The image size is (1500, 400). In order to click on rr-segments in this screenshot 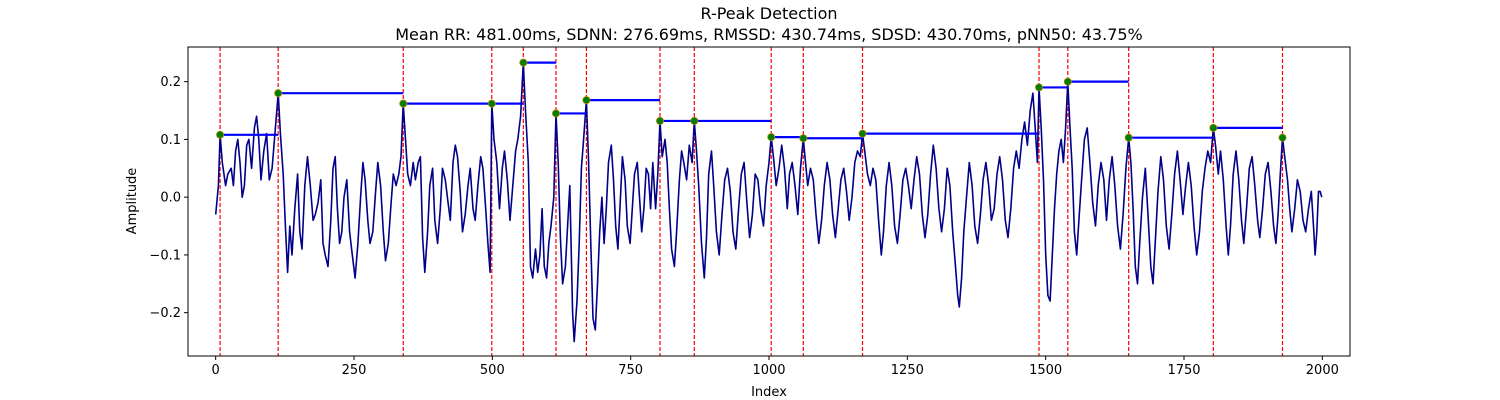, I will do `click(751, 100)`.